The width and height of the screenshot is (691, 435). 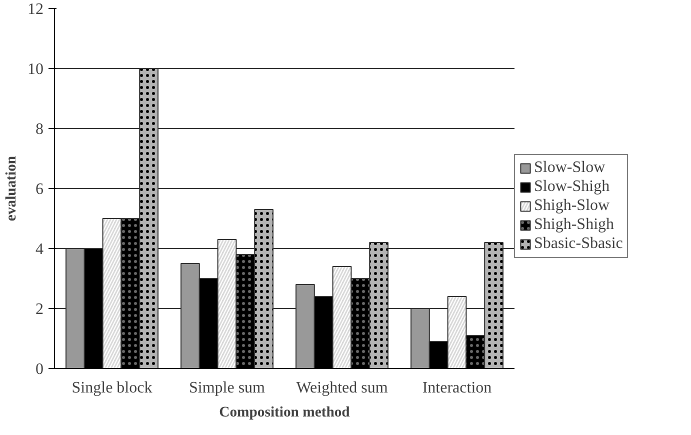 I want to click on y-tick-label: 4, so click(x=40, y=249).